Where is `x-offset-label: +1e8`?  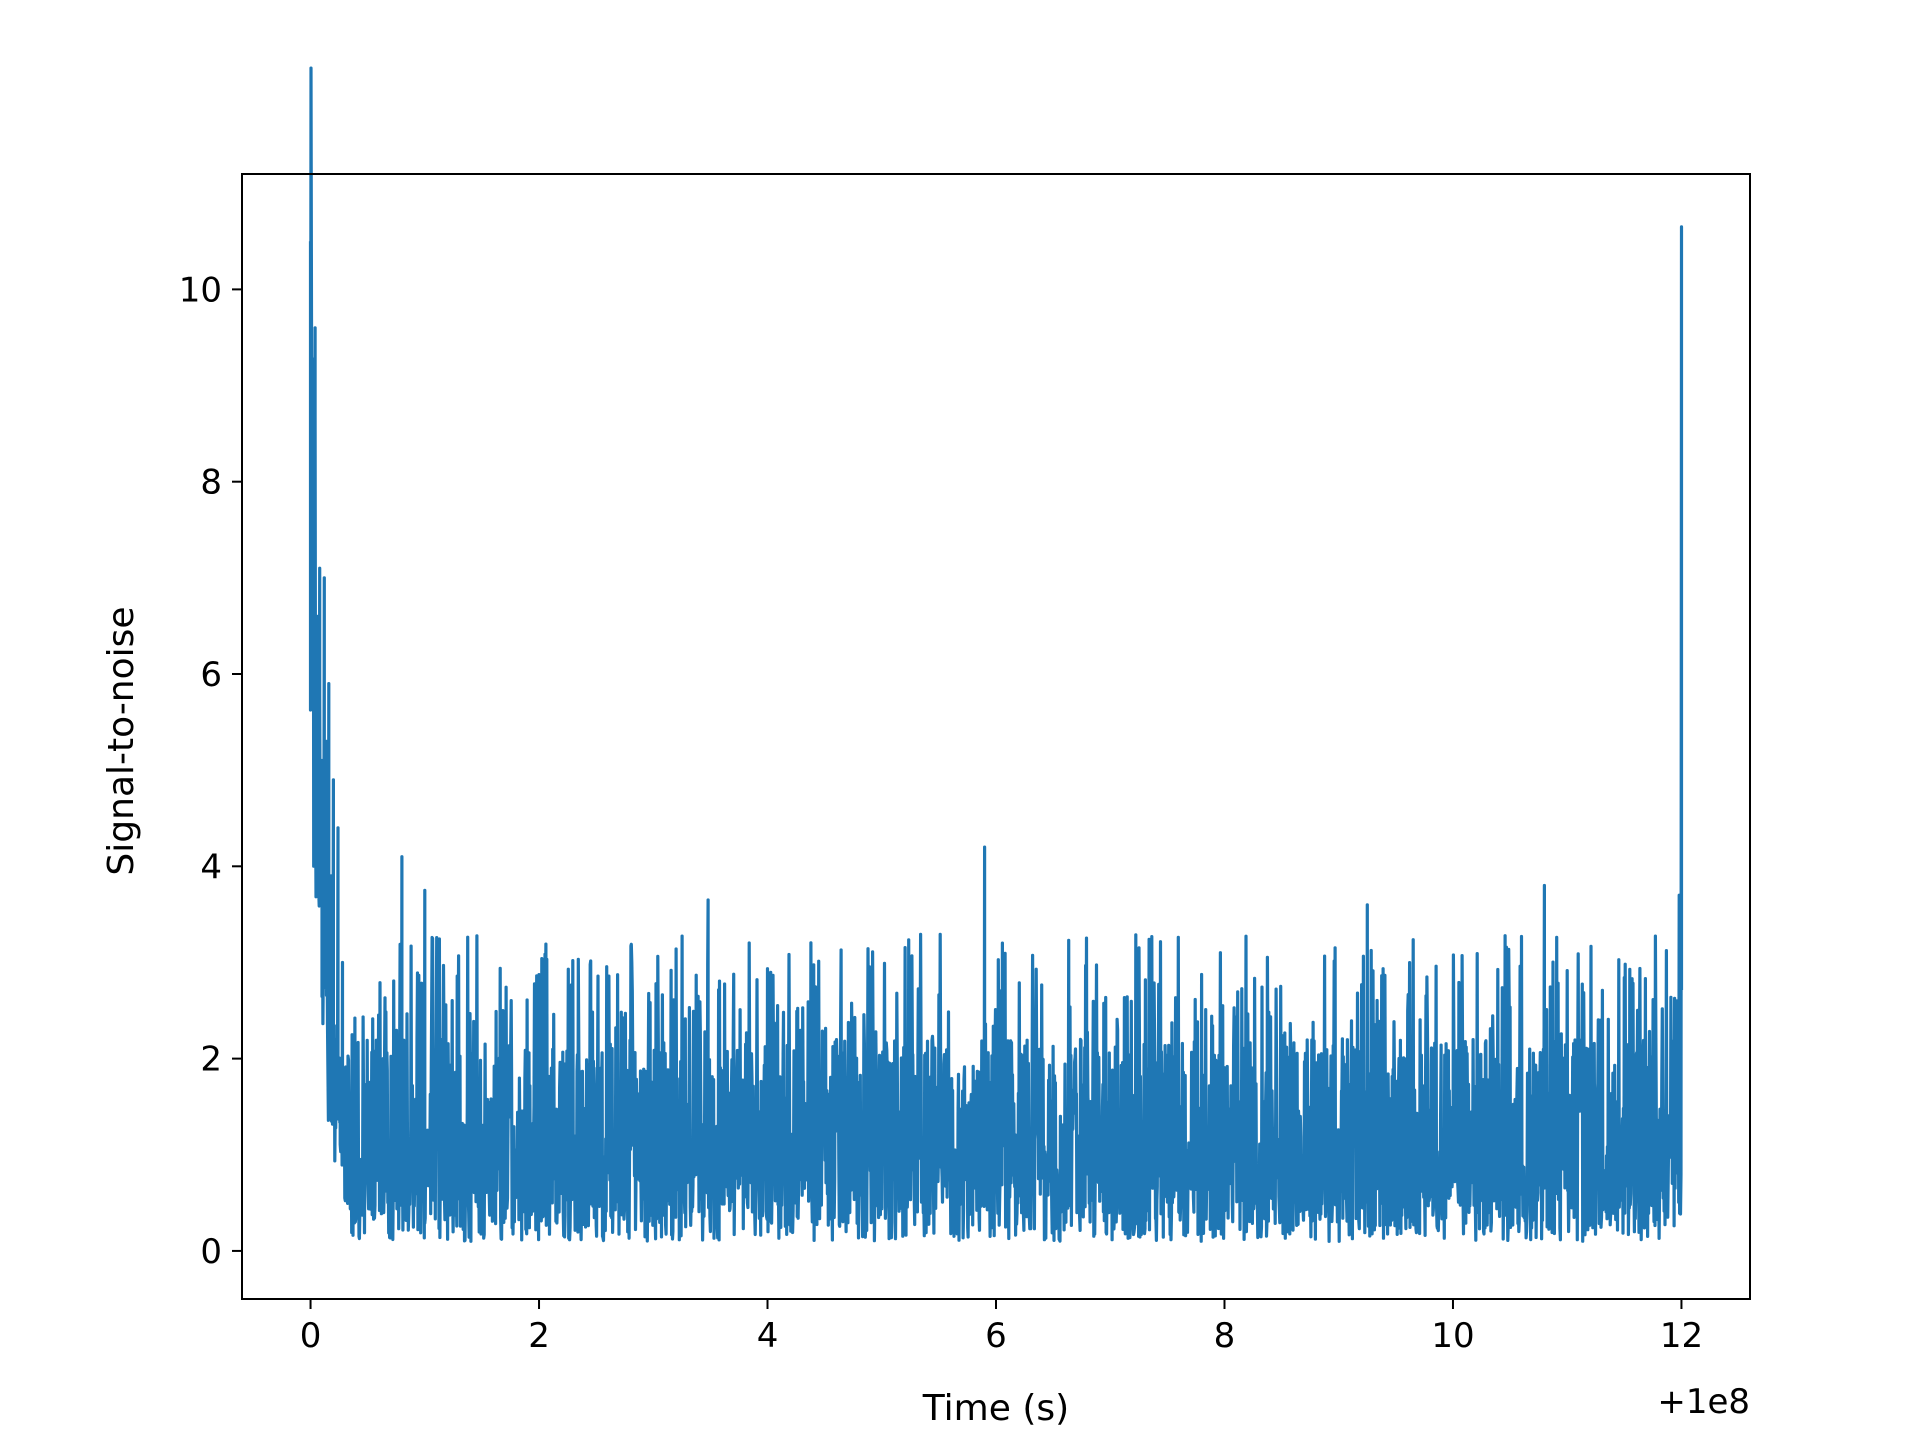 x-offset-label: +1e8 is located at coordinates (1703, 1402).